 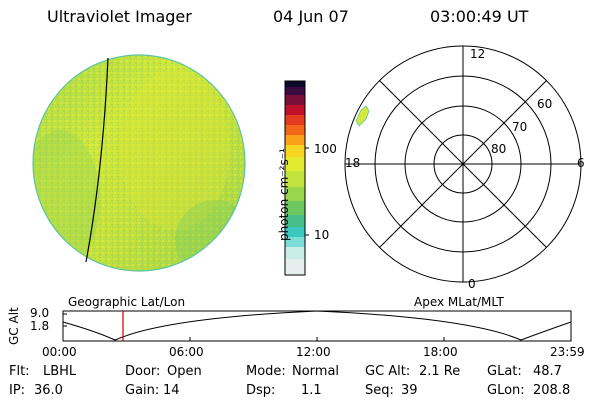 I want to click on status-filter-value: LBHL, so click(x=60, y=371).